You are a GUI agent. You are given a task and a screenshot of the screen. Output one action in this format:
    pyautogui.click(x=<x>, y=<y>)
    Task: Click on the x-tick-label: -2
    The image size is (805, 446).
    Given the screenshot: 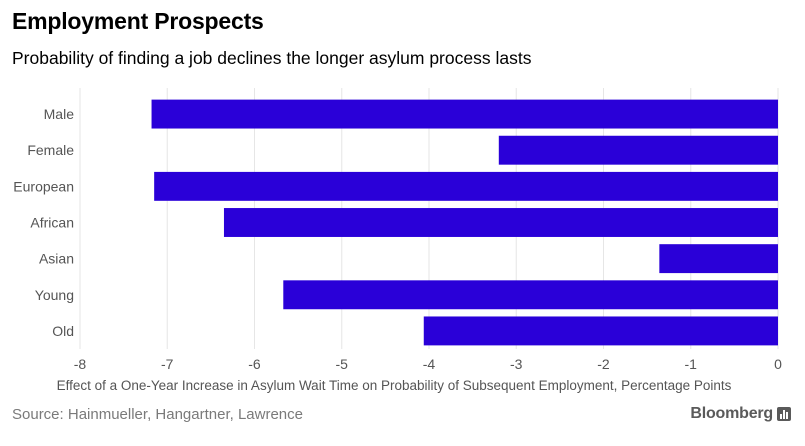 What is the action you would take?
    pyautogui.click(x=603, y=364)
    